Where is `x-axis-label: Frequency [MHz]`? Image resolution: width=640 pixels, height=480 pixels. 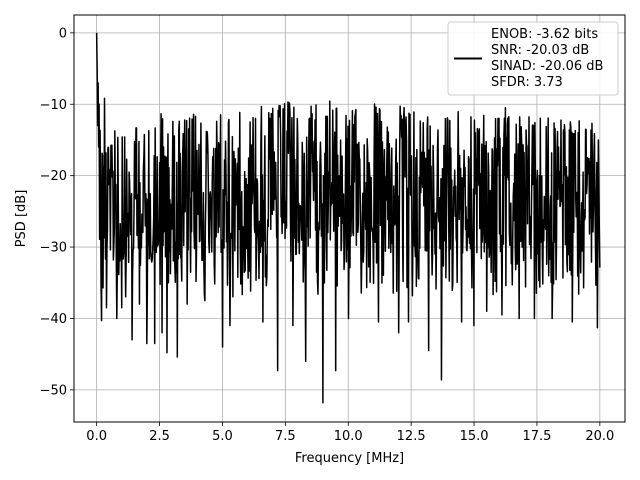 x-axis-label: Frequency [MHz] is located at coordinates (349, 458).